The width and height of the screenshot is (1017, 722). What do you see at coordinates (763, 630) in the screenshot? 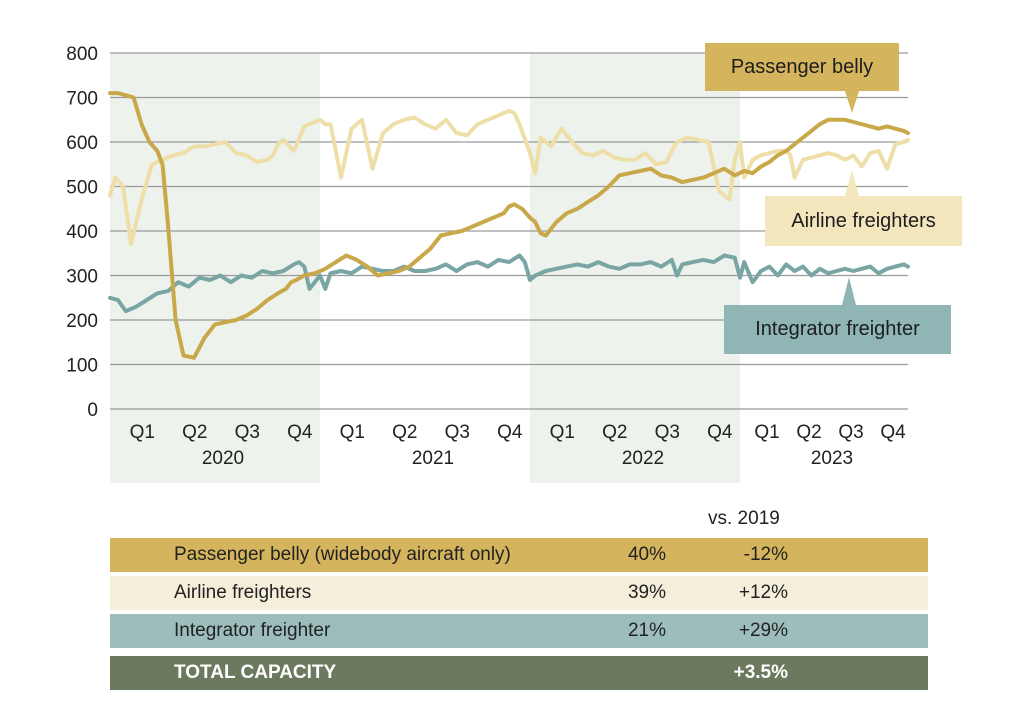
I see `row-change: +29%` at bounding box center [763, 630].